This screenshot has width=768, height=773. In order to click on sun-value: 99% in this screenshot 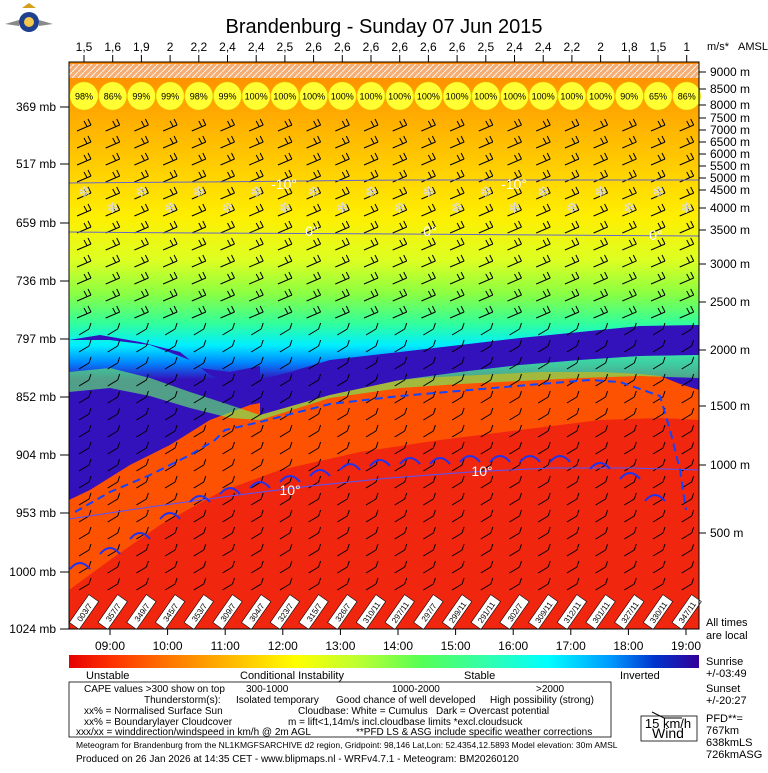, I will do `click(141, 97)`.